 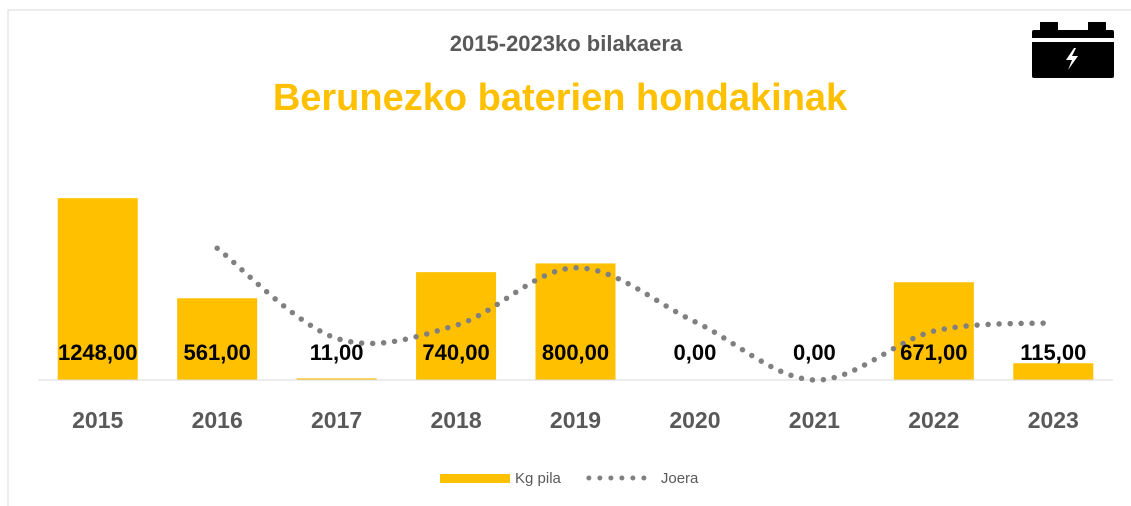 I want to click on battery-icon, so click(x=1073, y=50).